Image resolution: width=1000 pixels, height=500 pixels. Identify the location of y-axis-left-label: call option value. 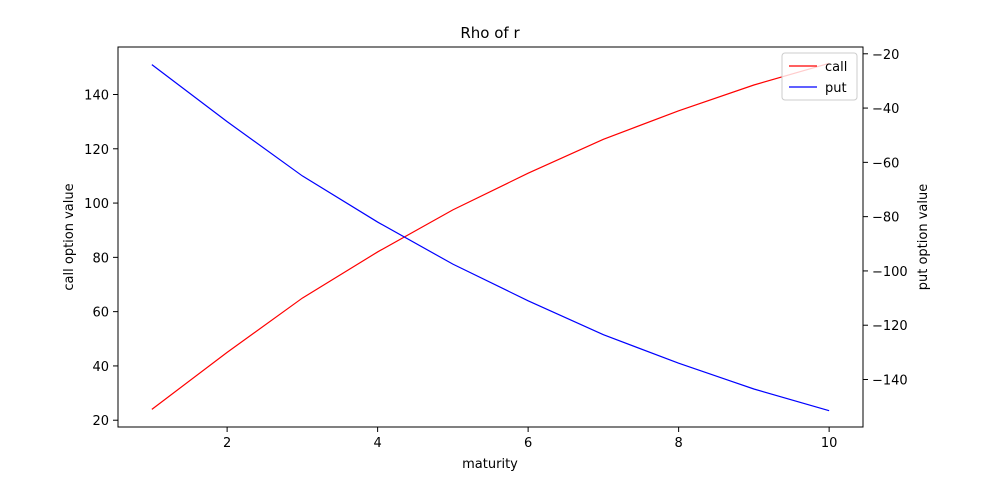
(69, 236).